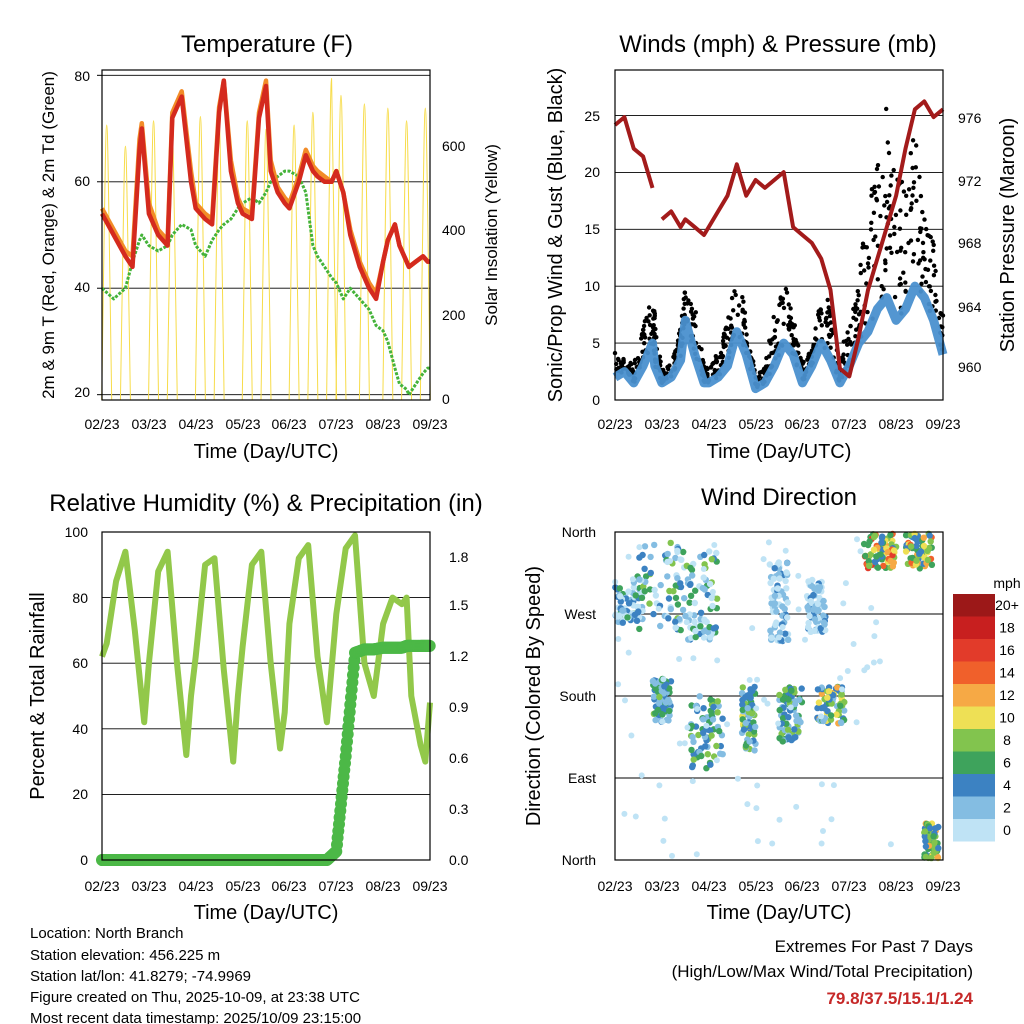 The height and width of the screenshot is (1024, 1024). I want to click on solar-insolation-line, so click(341, 247).